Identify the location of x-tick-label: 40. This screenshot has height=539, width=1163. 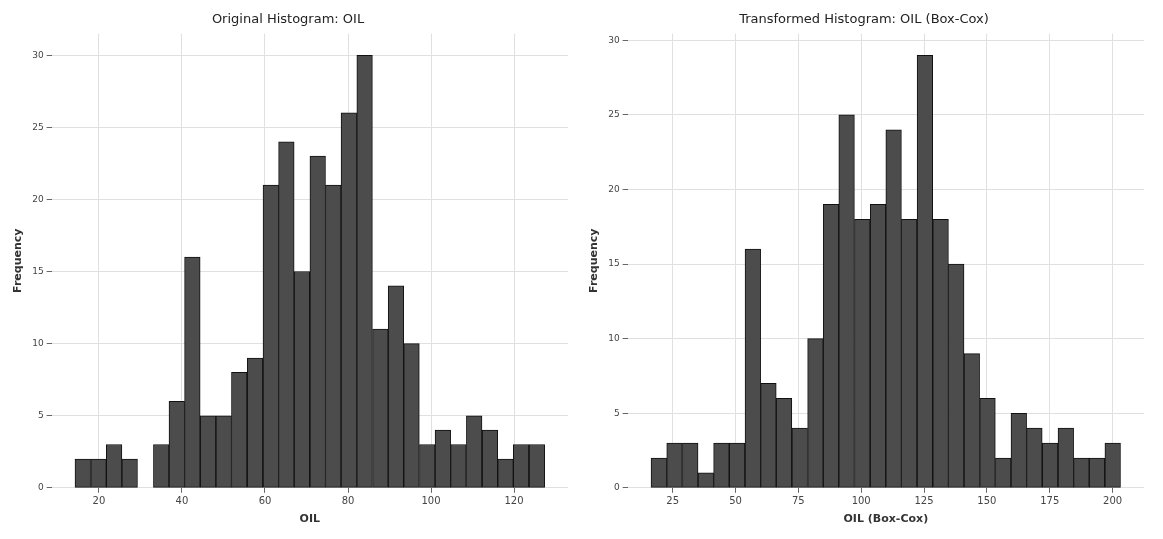
(182, 501).